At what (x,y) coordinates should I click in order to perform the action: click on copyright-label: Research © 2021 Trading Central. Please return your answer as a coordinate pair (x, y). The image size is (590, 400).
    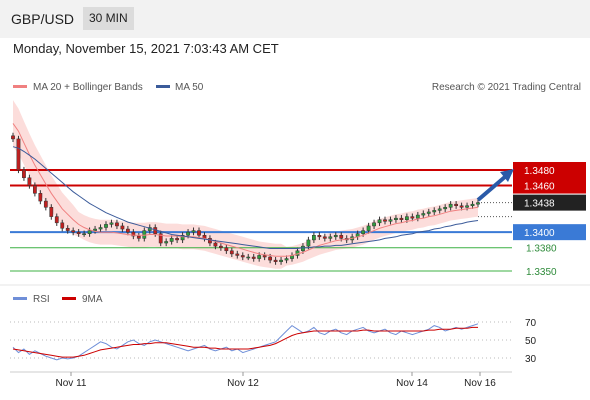
    Looking at the image, I should click on (506, 87).